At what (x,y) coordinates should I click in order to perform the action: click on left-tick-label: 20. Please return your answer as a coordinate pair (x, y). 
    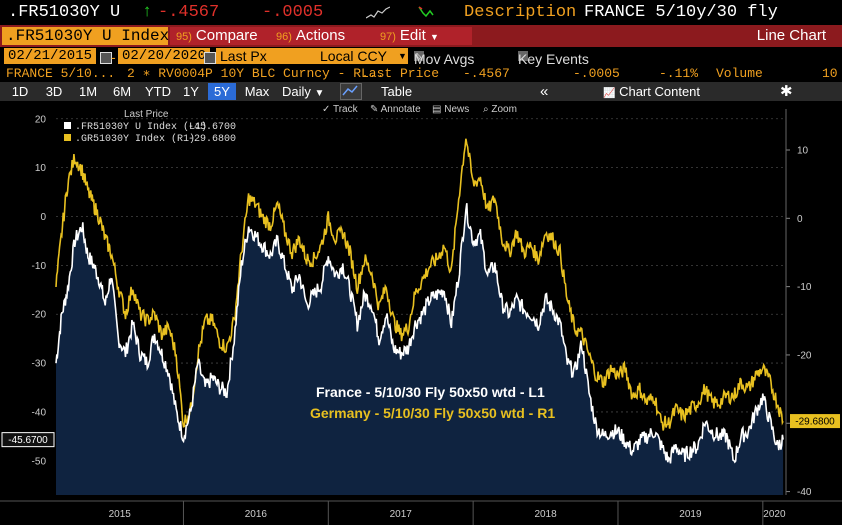
    Looking at the image, I should click on (41, 119).